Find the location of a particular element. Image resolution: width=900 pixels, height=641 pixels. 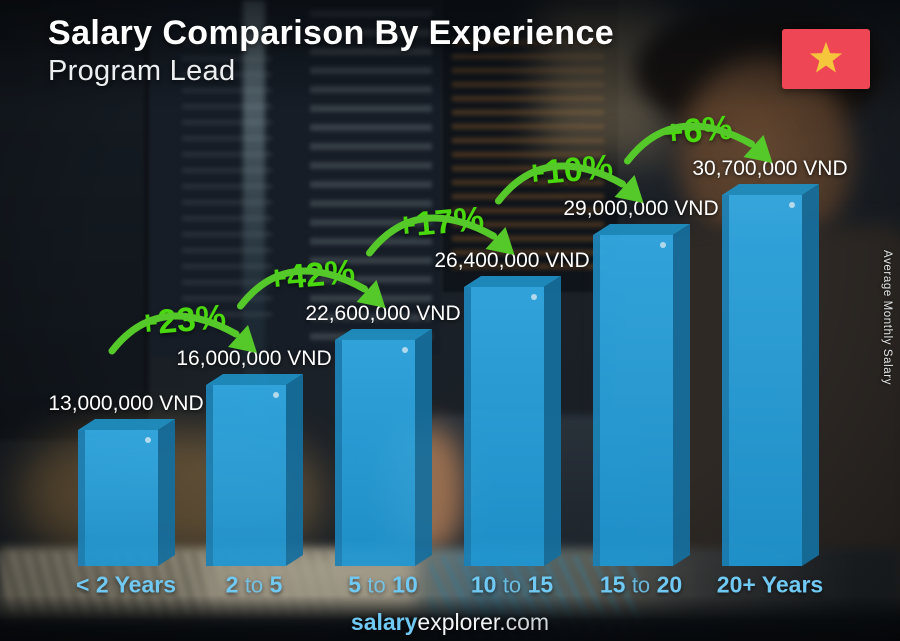

footer-brand-bold: salary is located at coordinates (384, 622).